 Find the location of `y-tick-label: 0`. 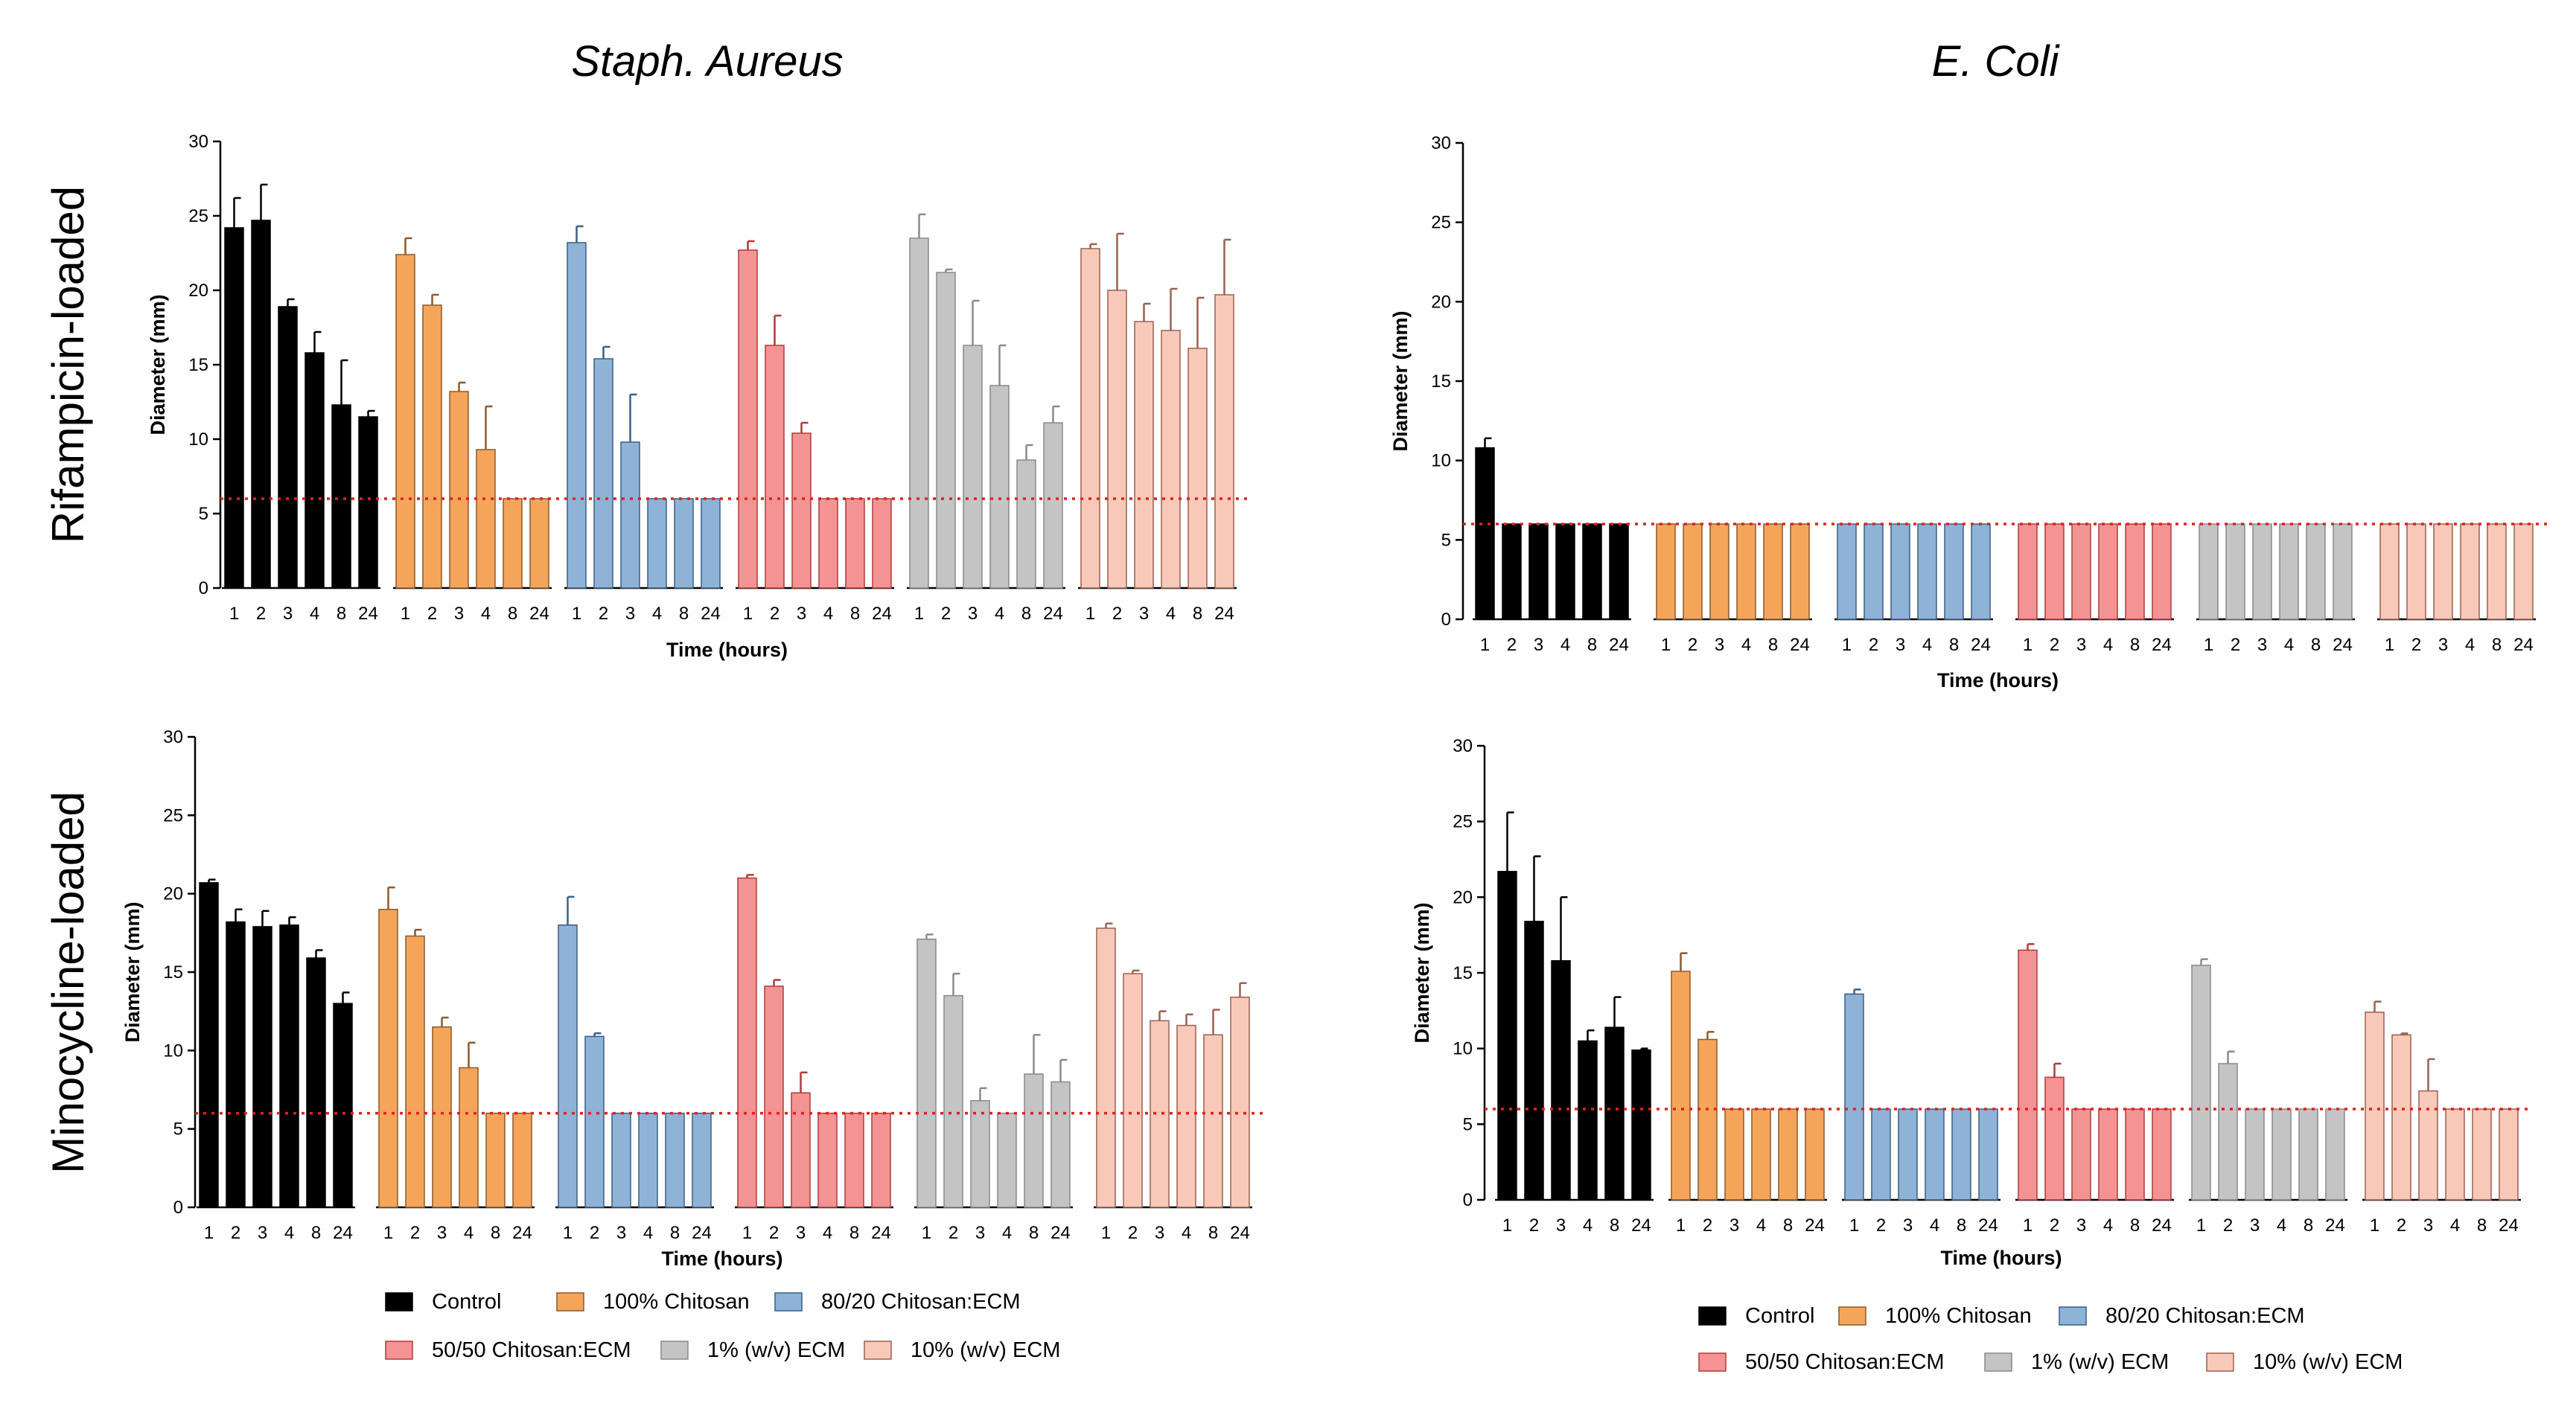

y-tick-label: 0 is located at coordinates (178, 1208).